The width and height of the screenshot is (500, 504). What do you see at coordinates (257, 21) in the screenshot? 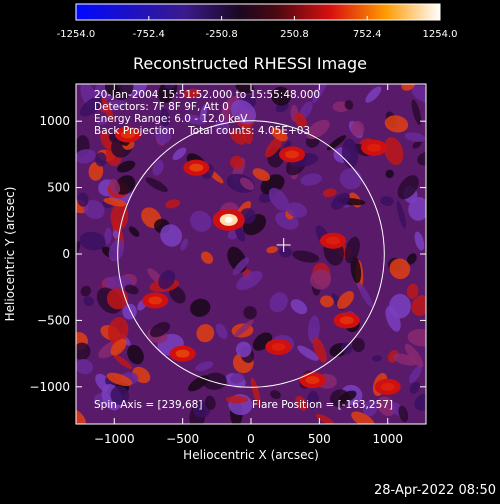
I see `colorbar: -1254.0 -752.4 -250.8 250.8 752.4 1254.0` at bounding box center [257, 21].